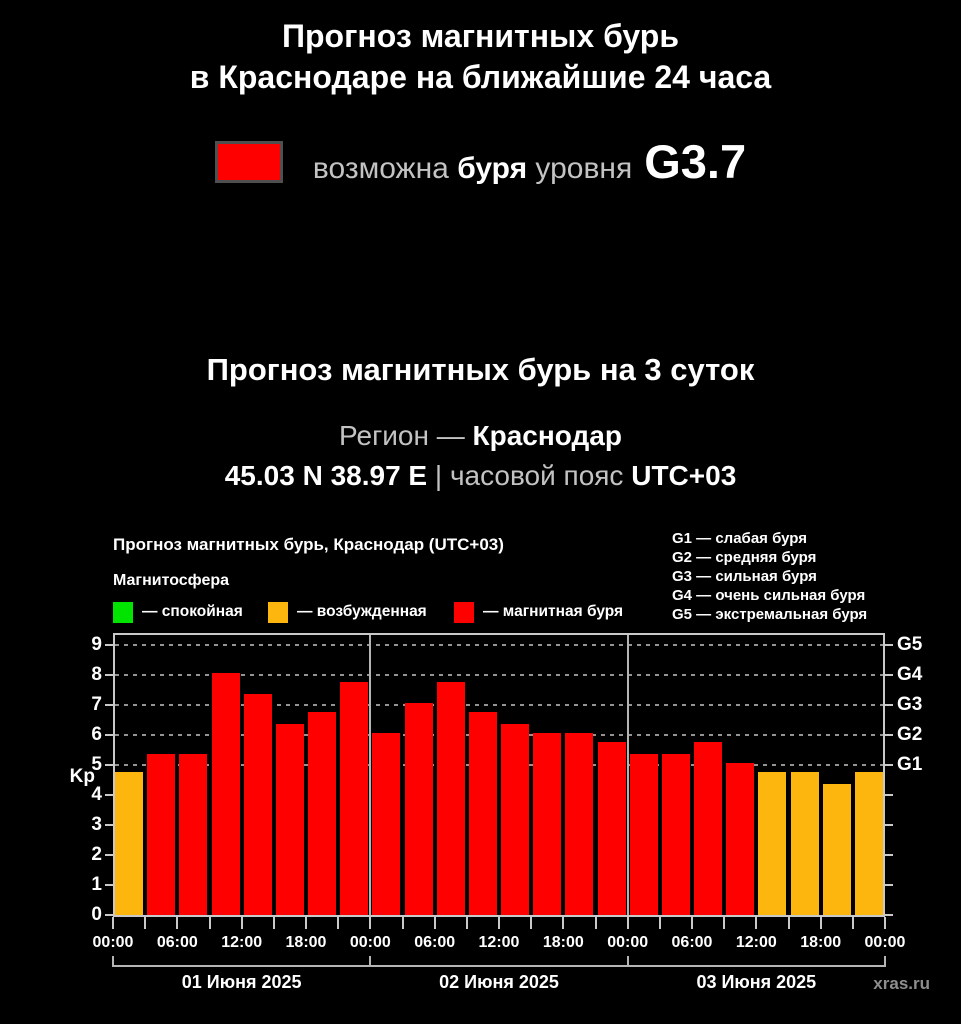 This screenshot has width=961, height=1024. I want to click on timezone-value: UTC+03, so click(684, 475).